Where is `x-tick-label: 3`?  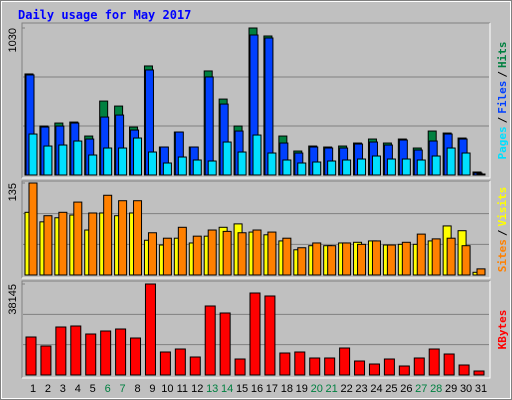 x-tick-label: 3 is located at coordinates (63, 389).